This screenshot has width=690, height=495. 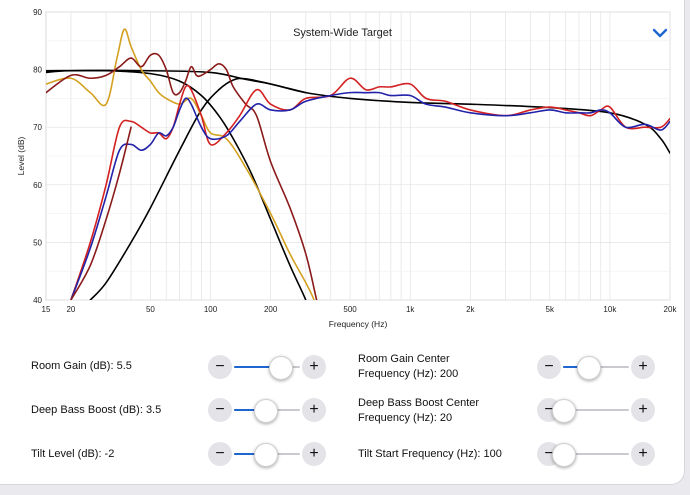 What do you see at coordinates (37, 242) in the screenshot?
I see `y-tick-label: 50` at bounding box center [37, 242].